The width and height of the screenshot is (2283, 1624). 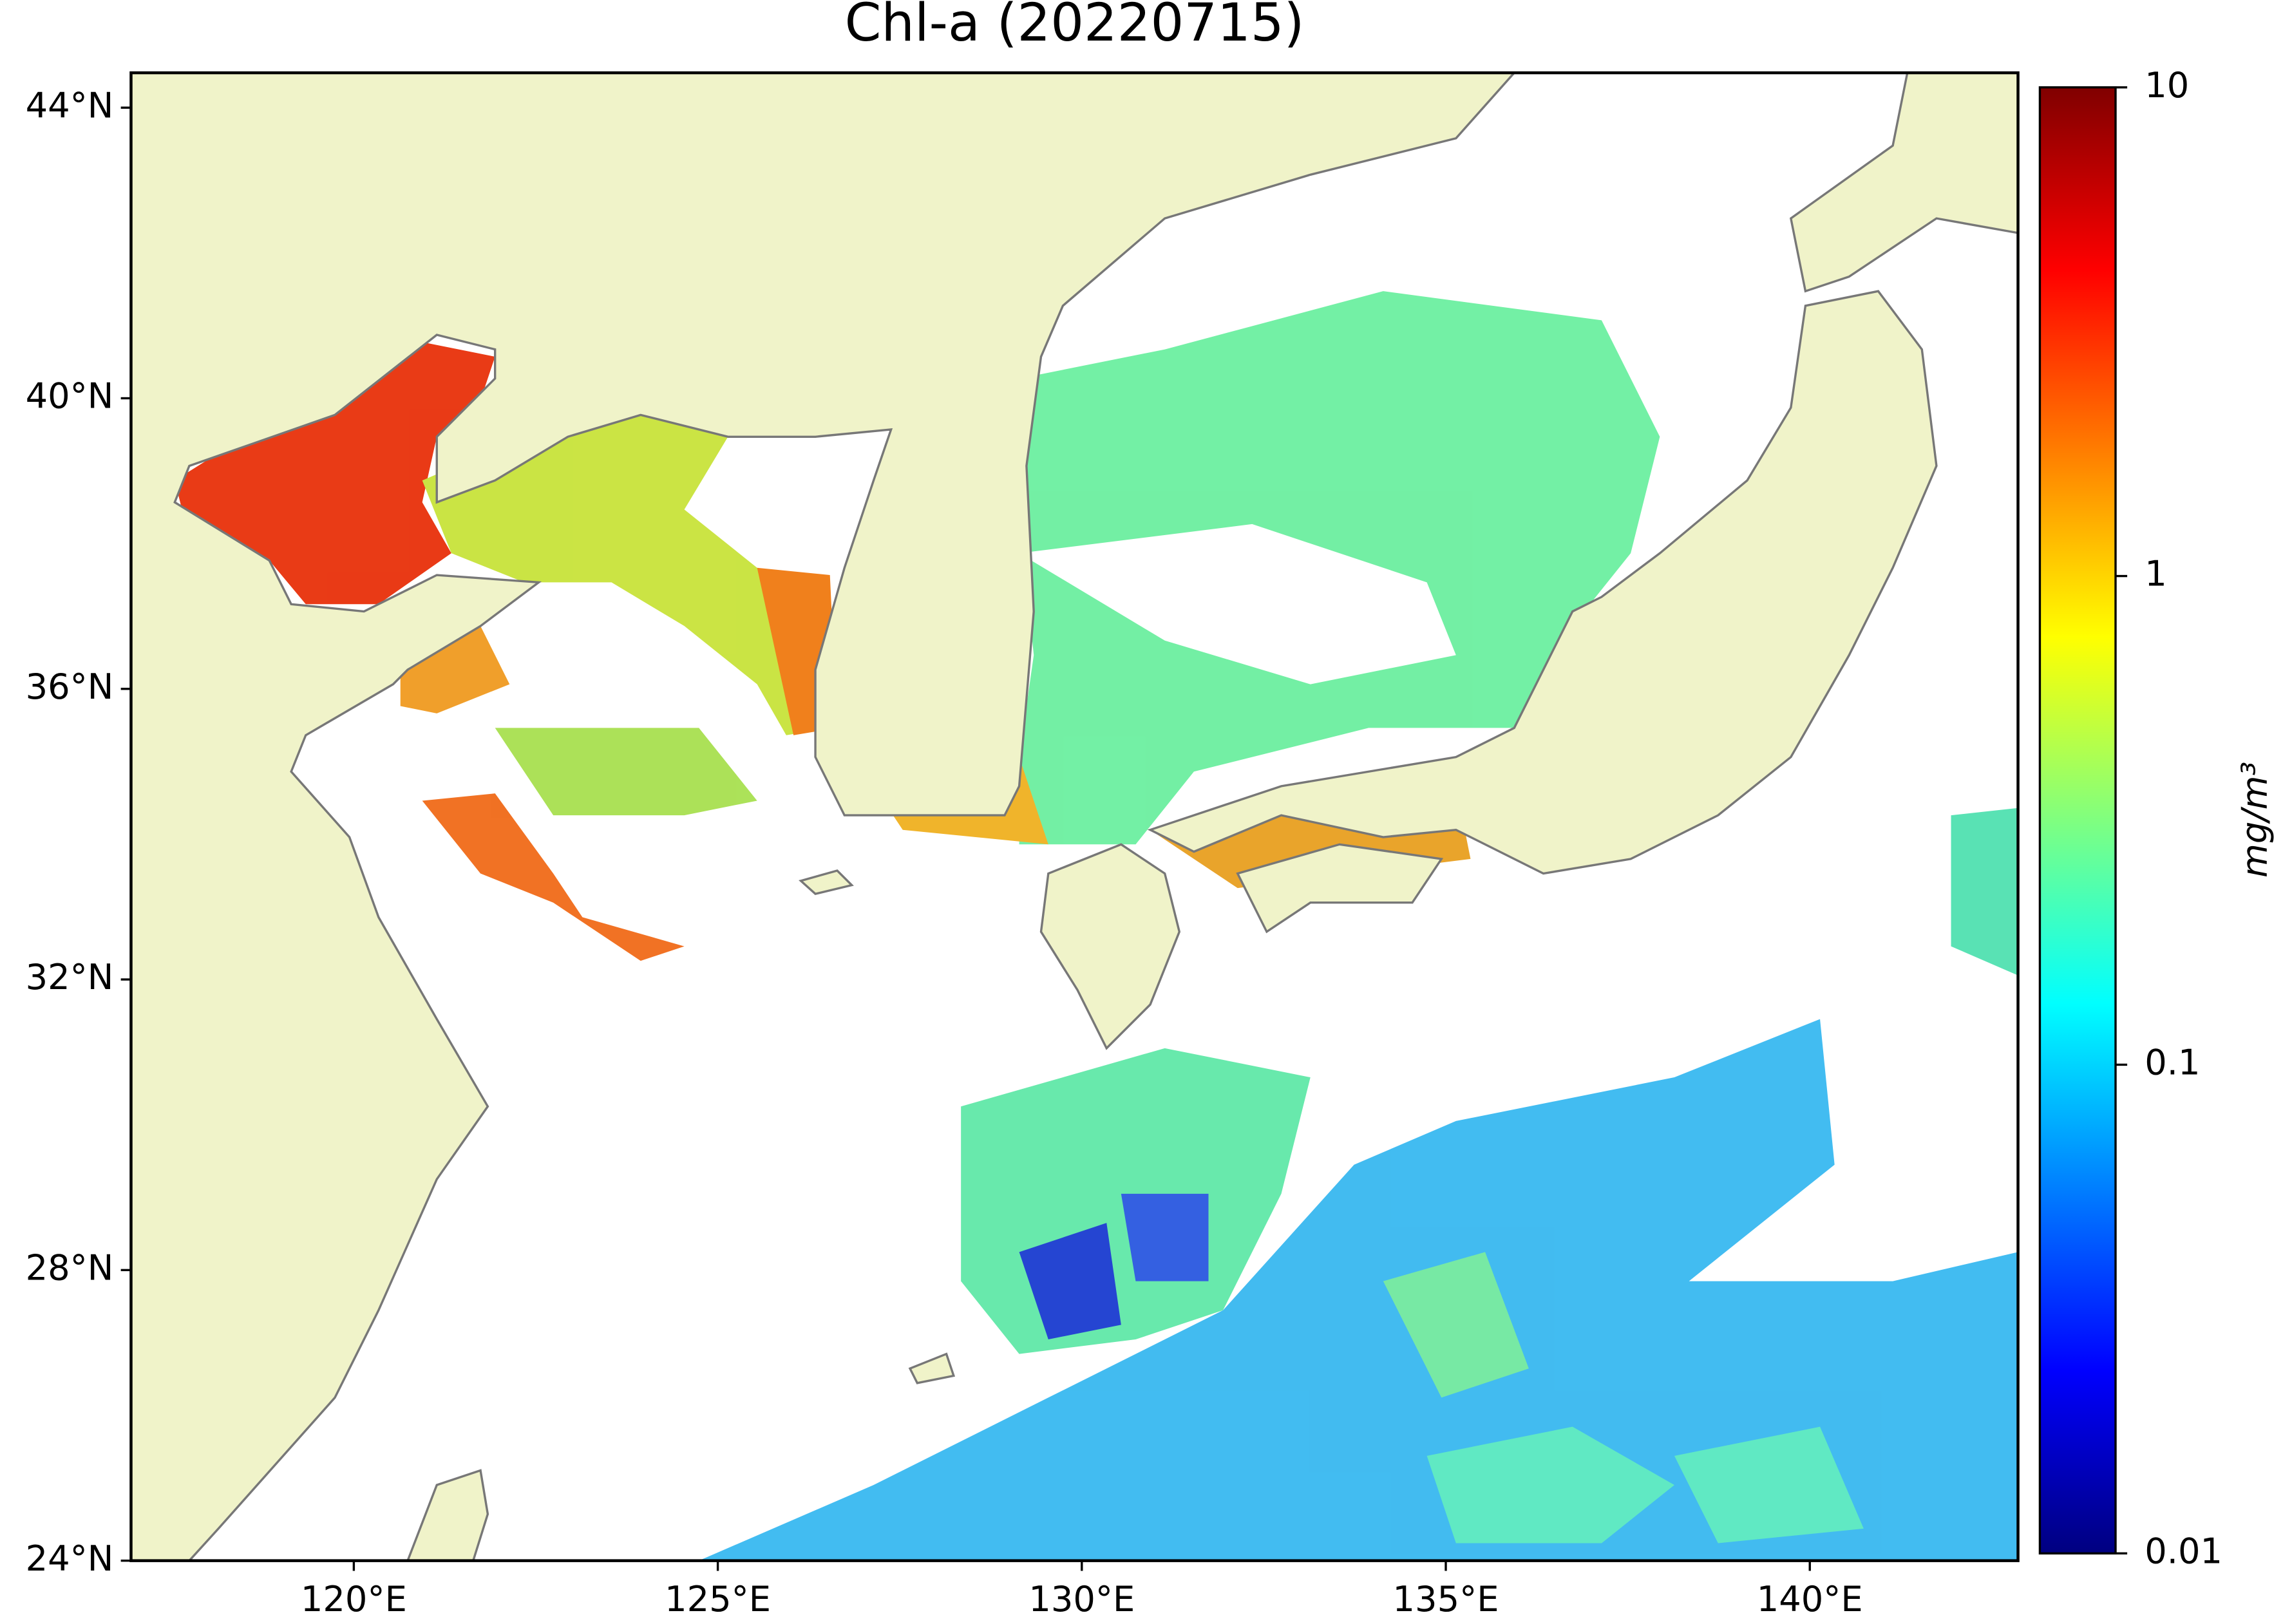 I want to click on y-tick-label: 32°N, so click(x=70, y=977).